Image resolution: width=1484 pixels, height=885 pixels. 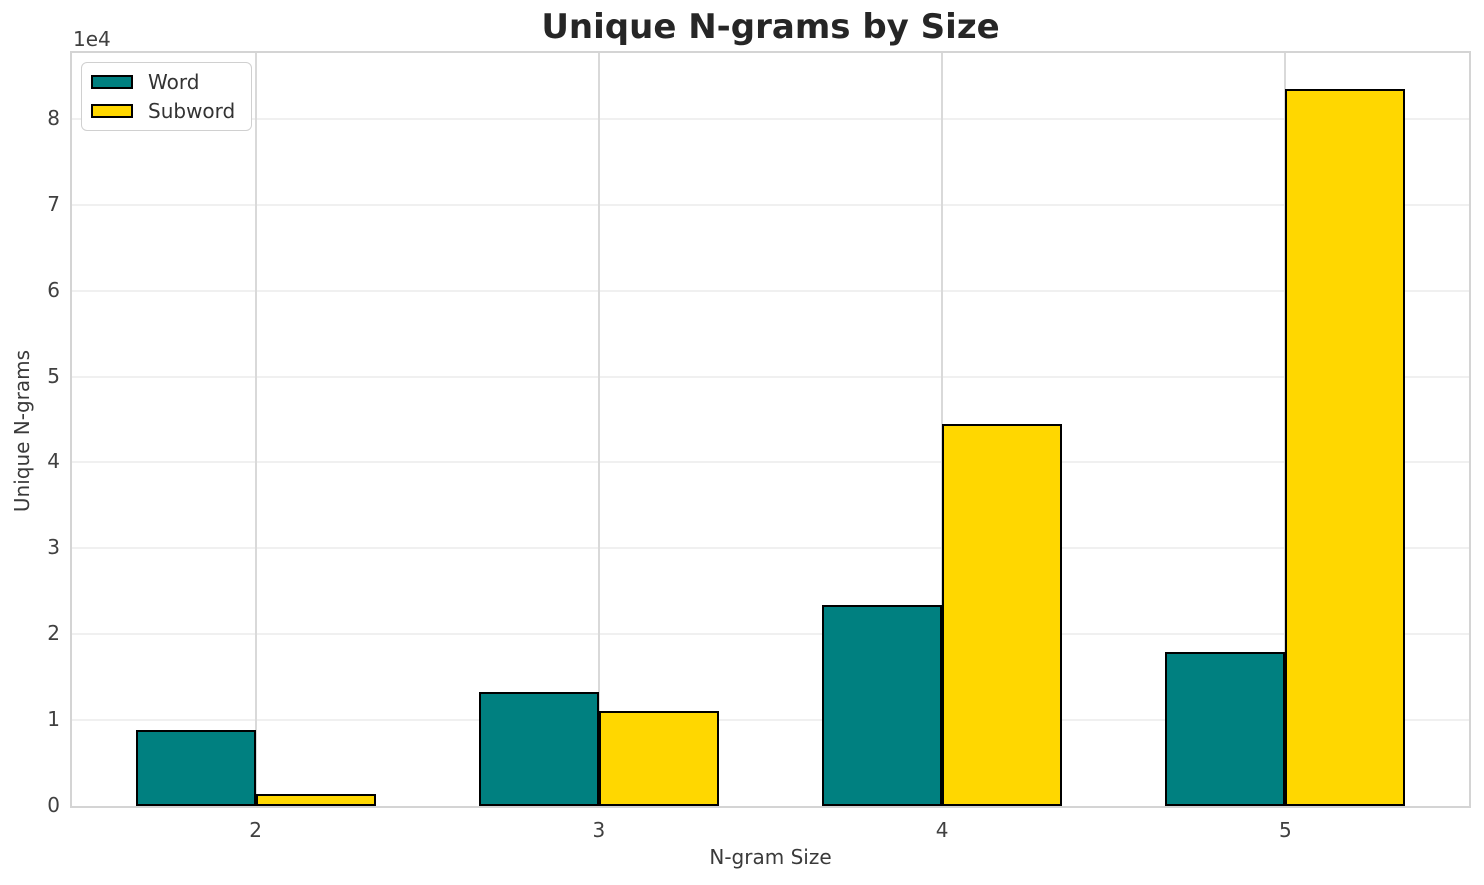 I want to click on x-axis-label: N-gram Size, so click(x=770, y=857).